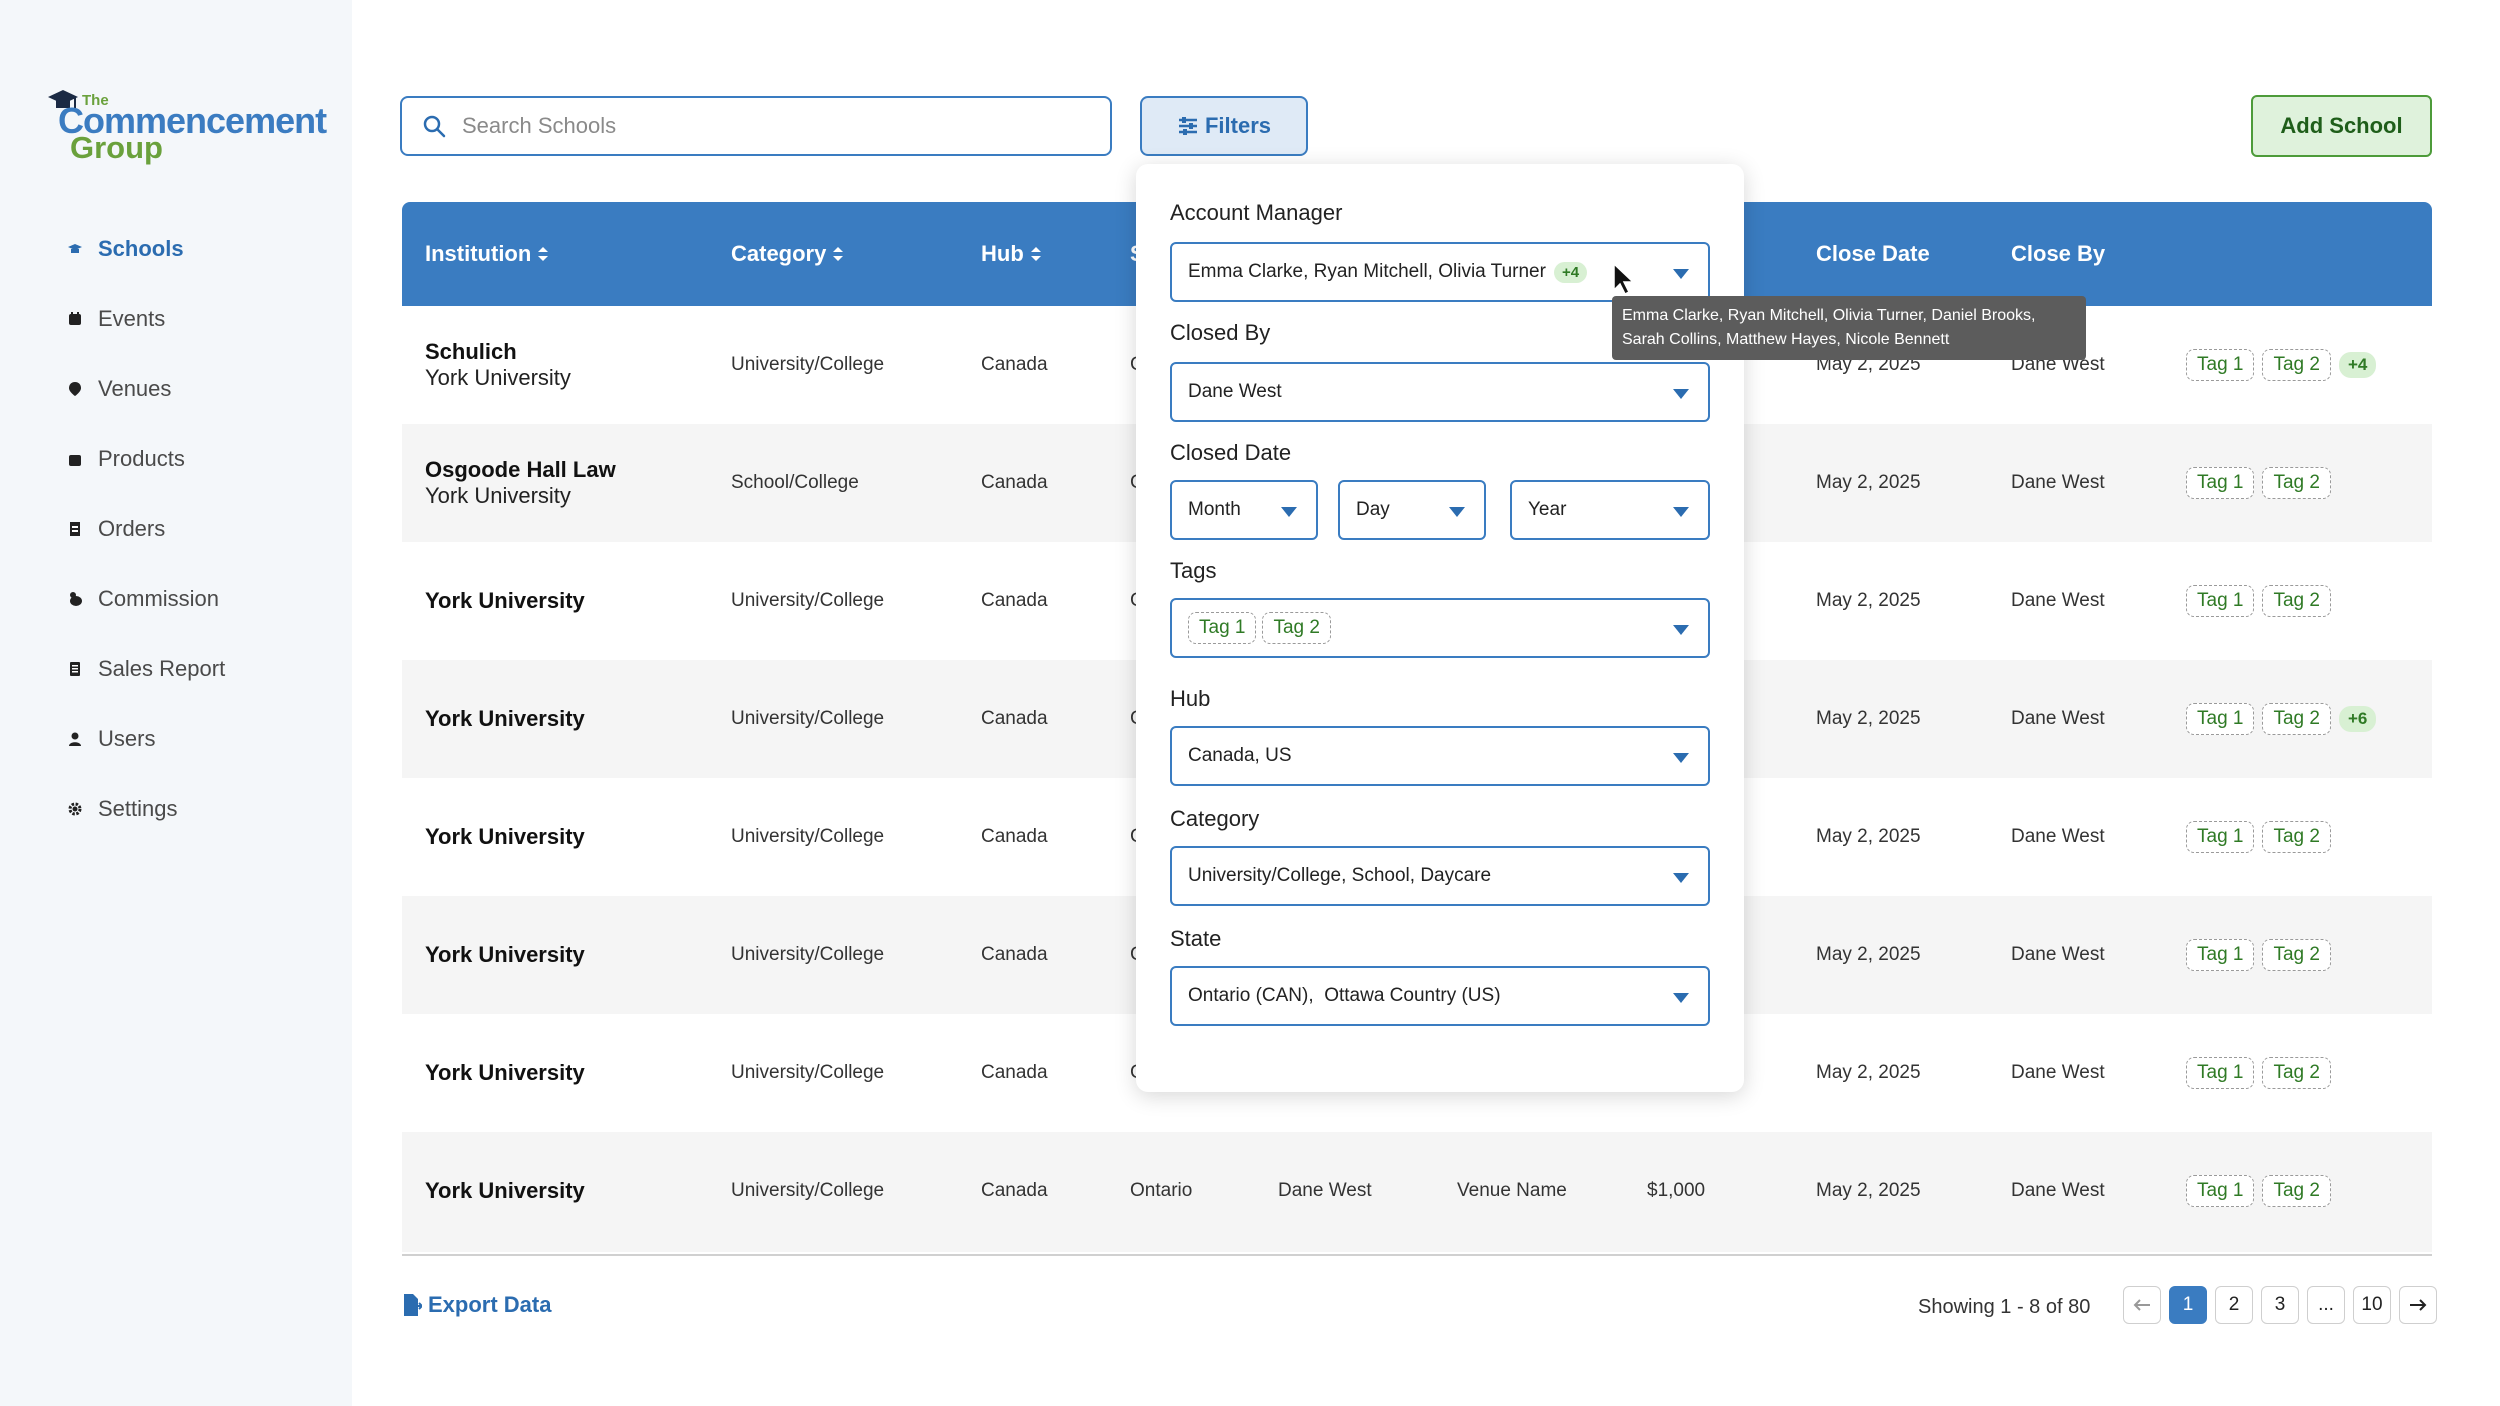 This screenshot has height=1406, width=2500. Describe the element at coordinates (2372, 1305) in the screenshot. I see `page-button-10: 10` at that location.